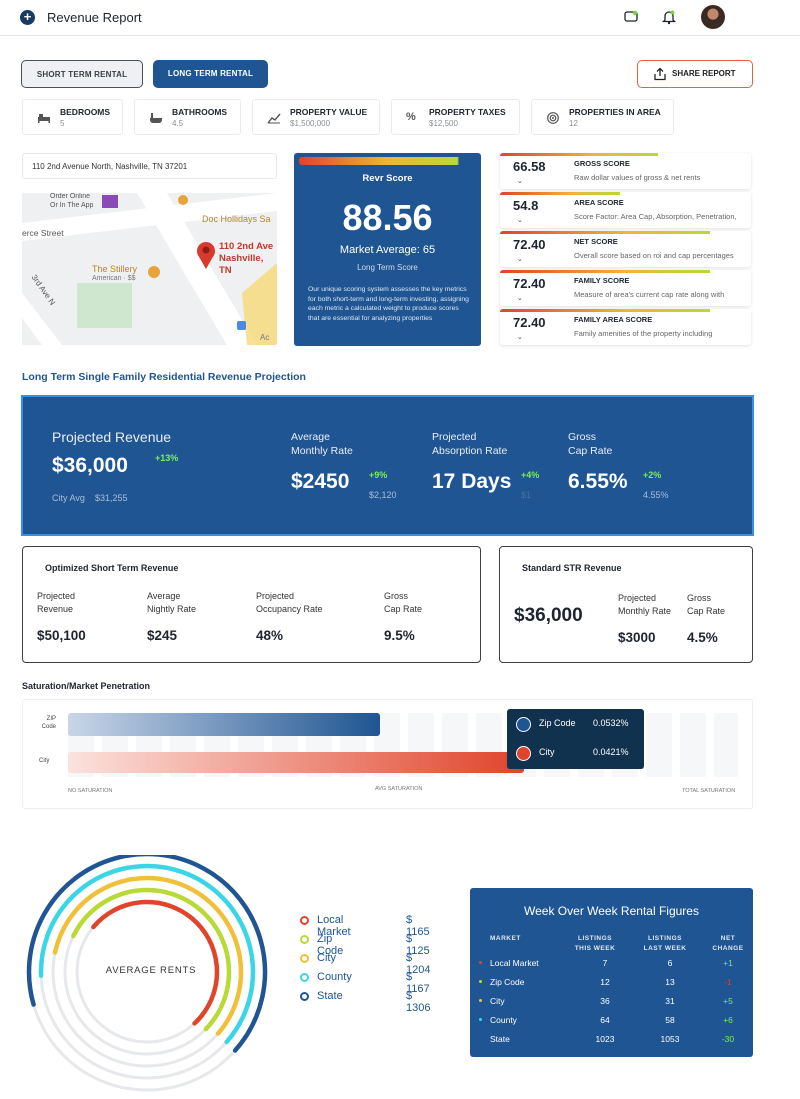  Describe the element at coordinates (595, 943) in the screenshot. I see `wow-header: LISTINGS THIS WEEK` at that location.